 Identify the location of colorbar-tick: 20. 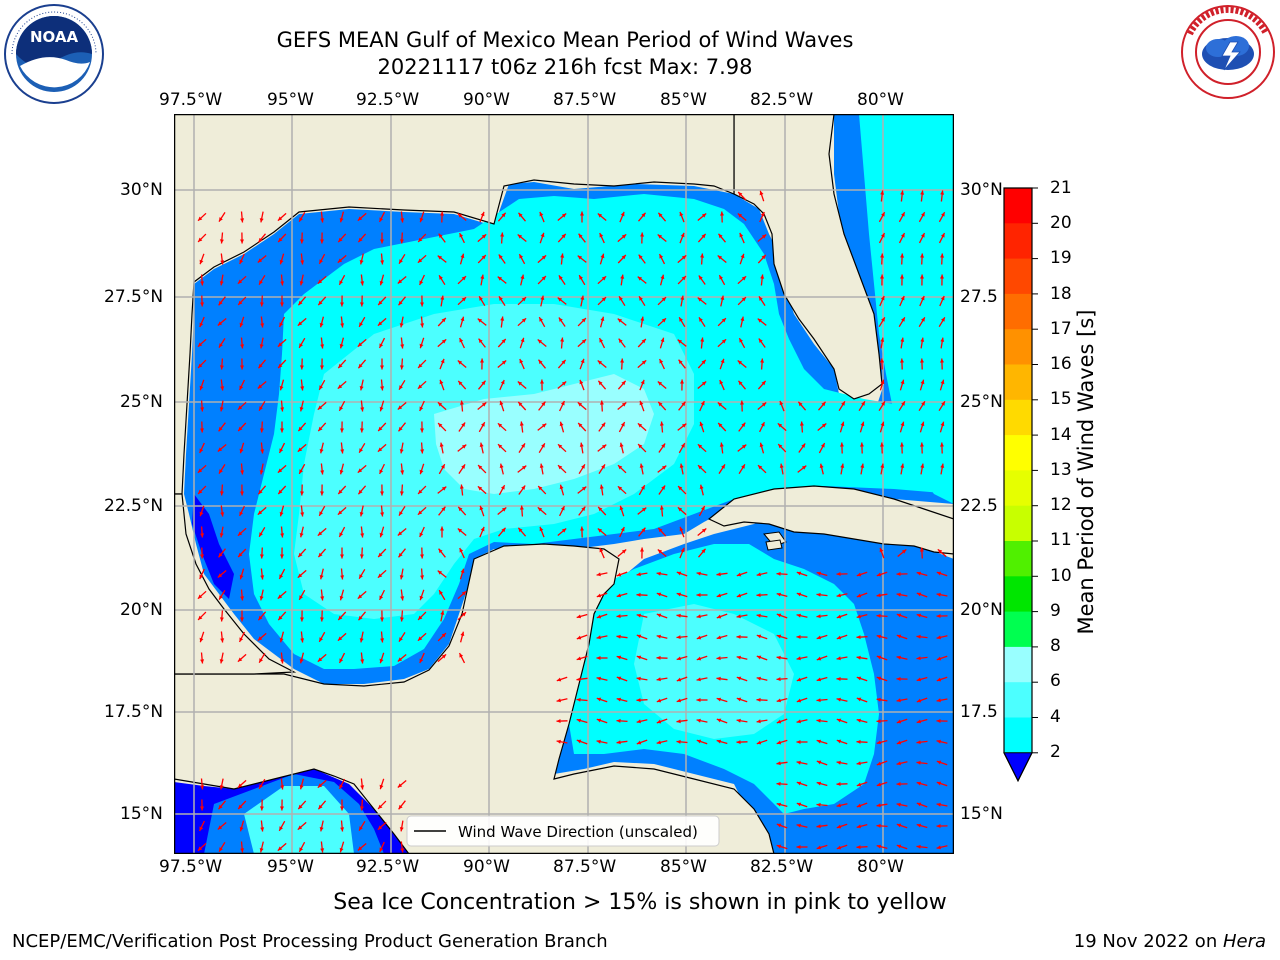
(1061, 223).